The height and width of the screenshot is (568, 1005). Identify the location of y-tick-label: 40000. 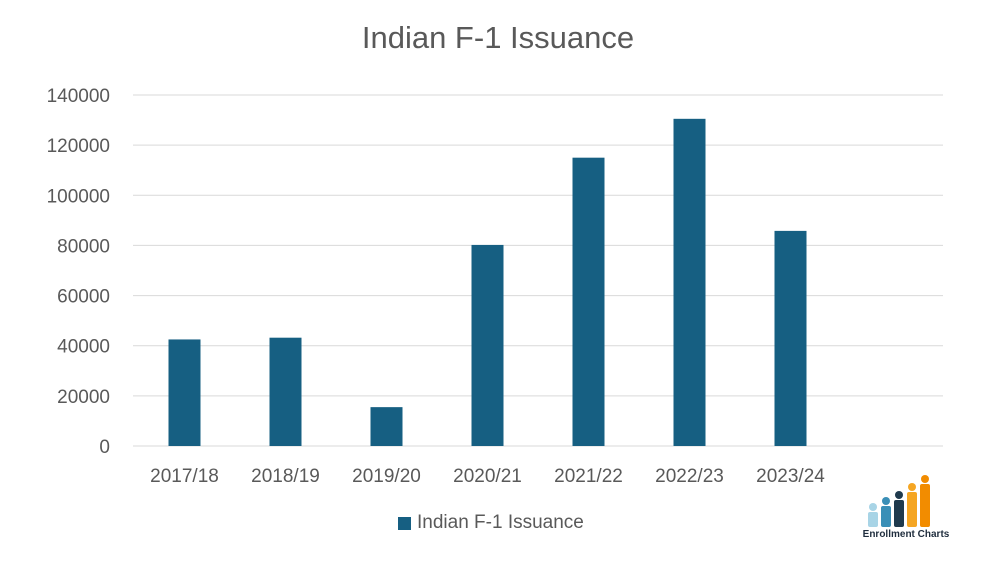
(83, 347).